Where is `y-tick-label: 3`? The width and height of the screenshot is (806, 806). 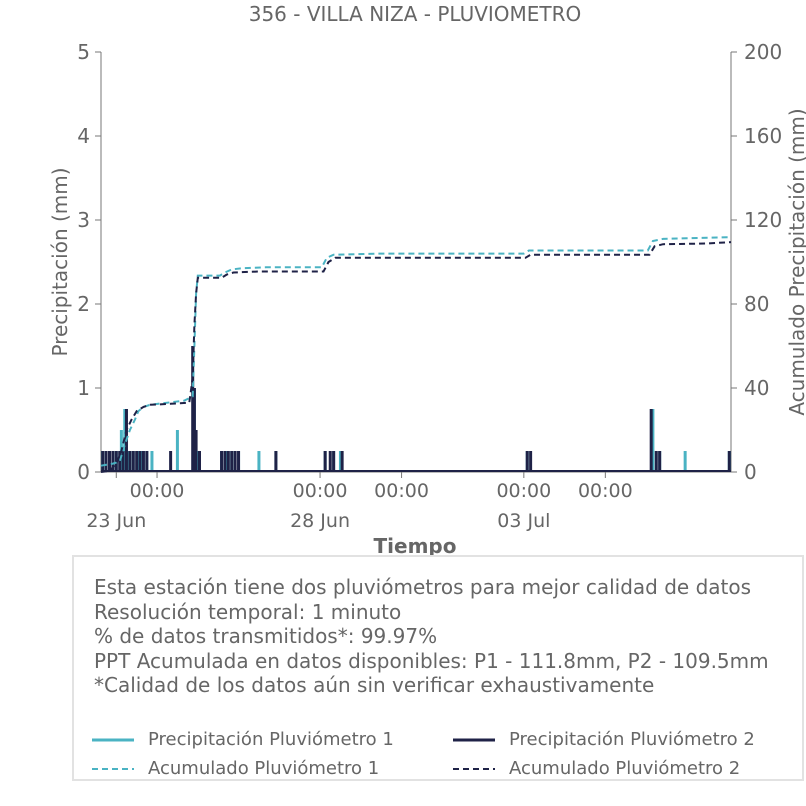 y-tick-label: 3 is located at coordinates (83, 220).